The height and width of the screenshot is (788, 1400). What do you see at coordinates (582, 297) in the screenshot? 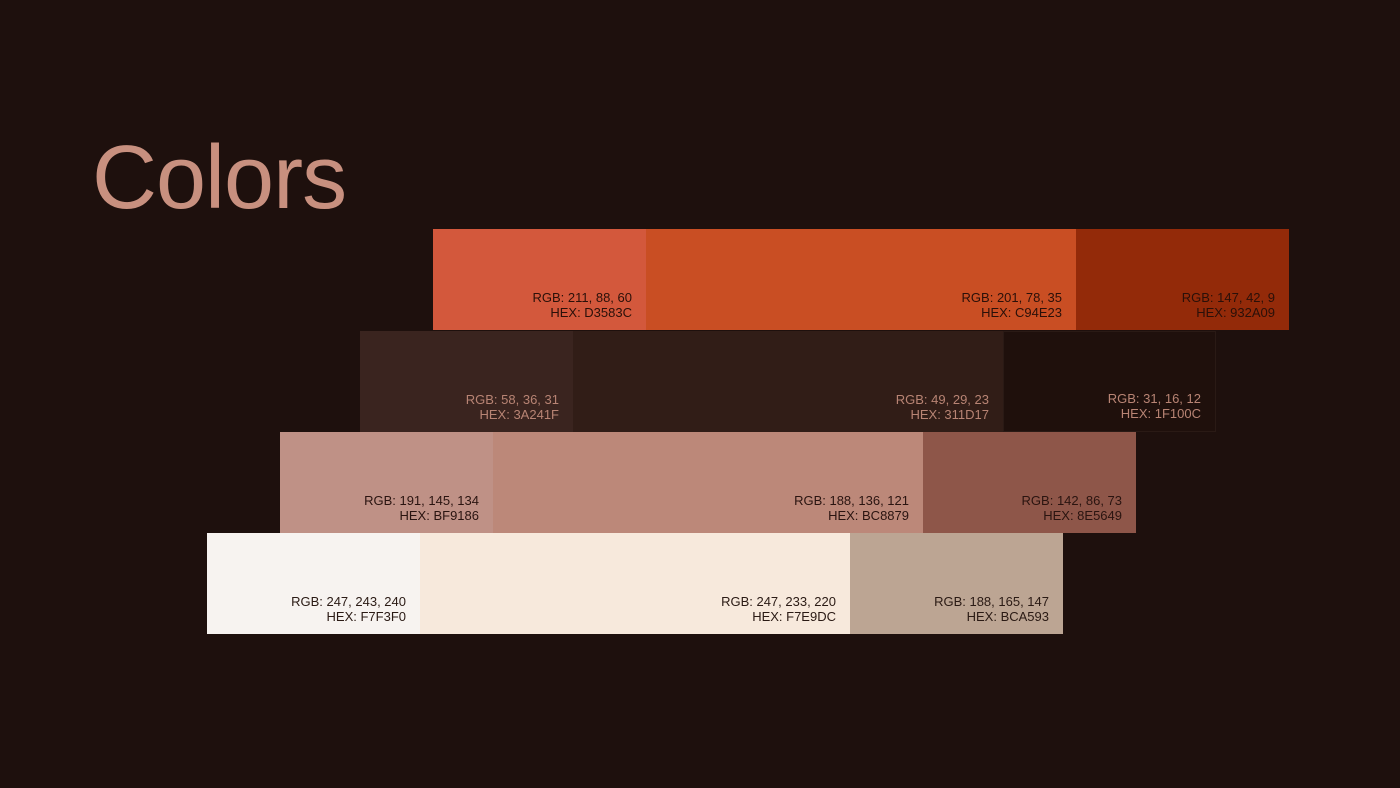
I see `rgb-value: RGB: 211, 88, 60` at bounding box center [582, 297].